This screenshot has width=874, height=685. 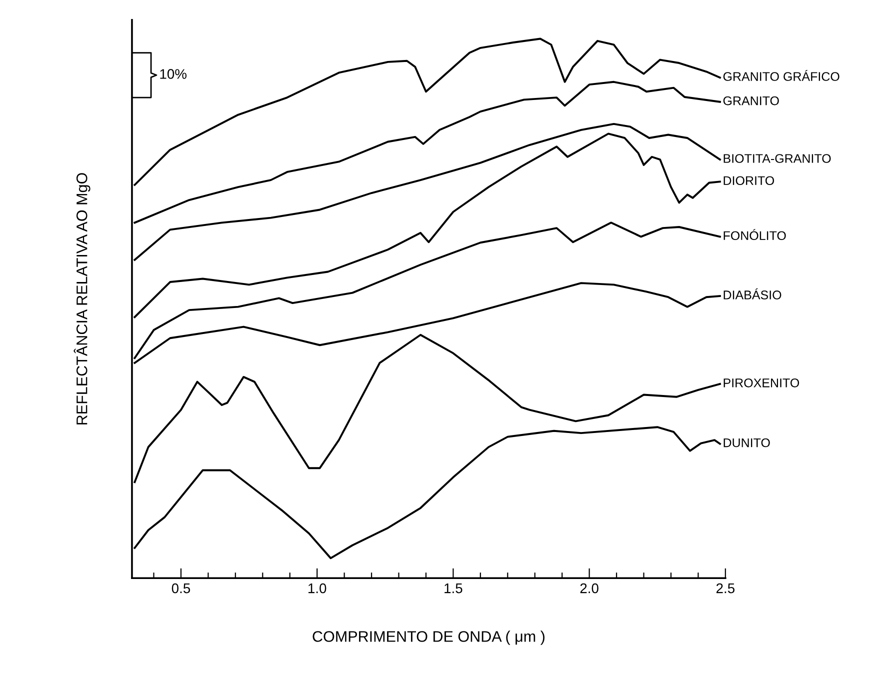 What do you see at coordinates (453, 589) in the screenshot?
I see `x-tick-label: 1.5` at bounding box center [453, 589].